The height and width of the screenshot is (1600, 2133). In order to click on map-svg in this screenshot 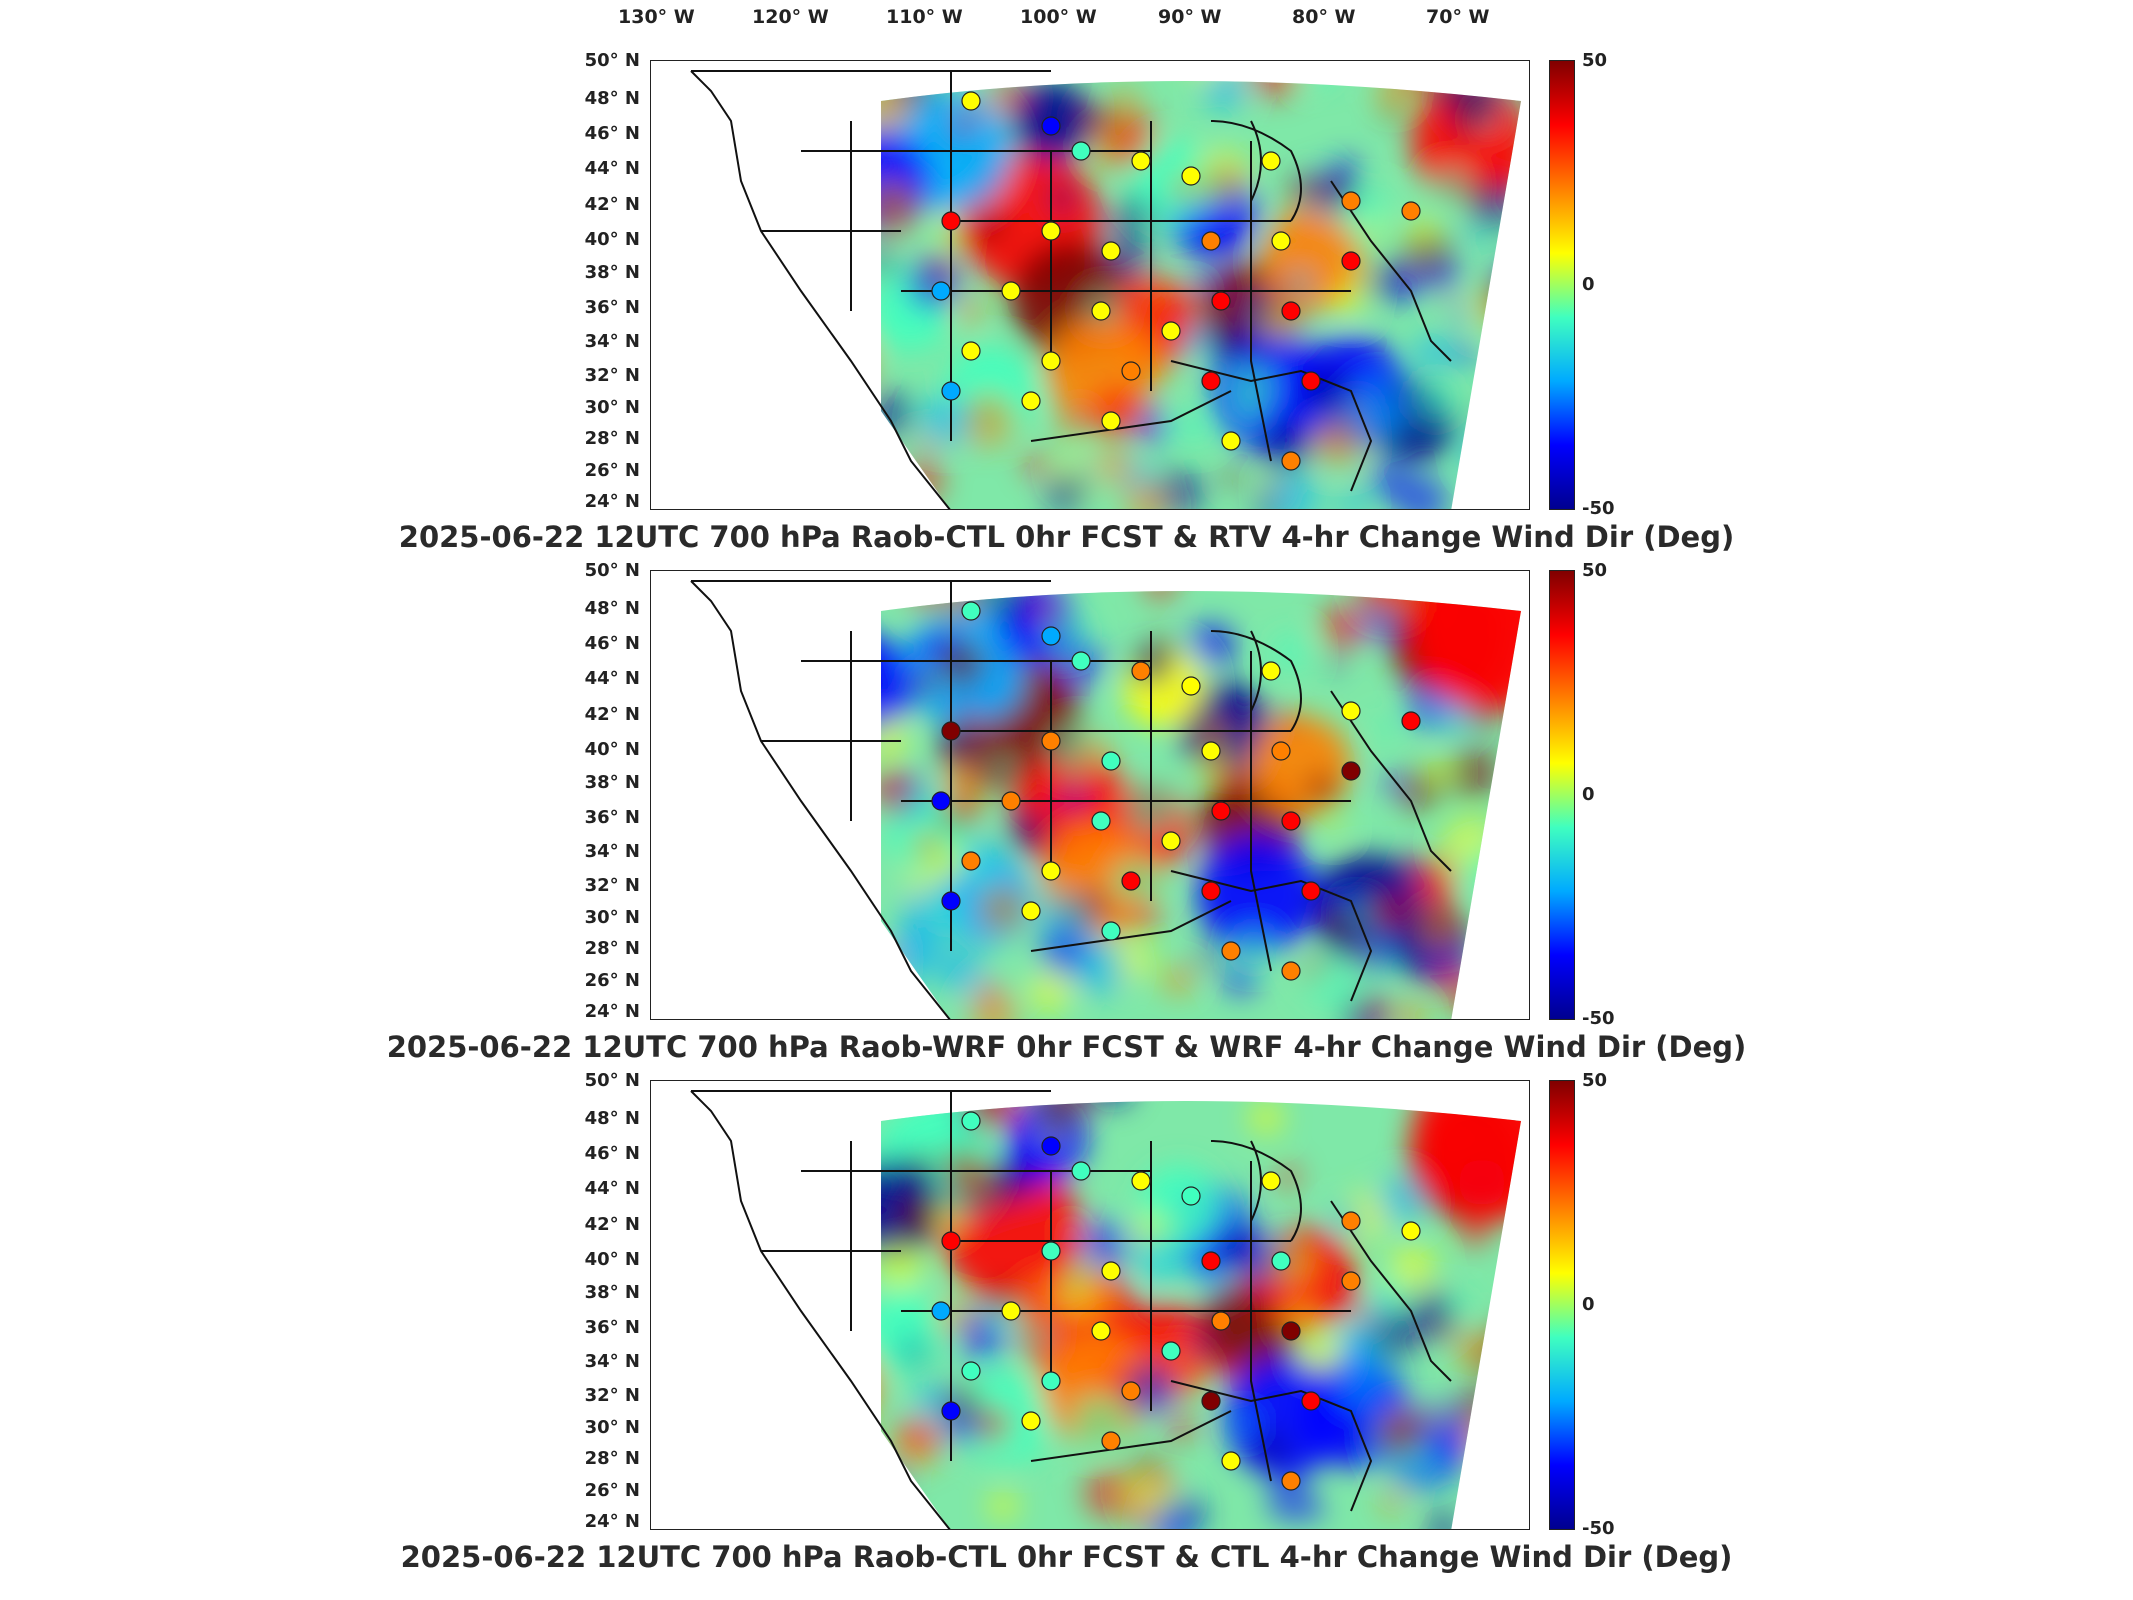, I will do `click(1105, 289)`.